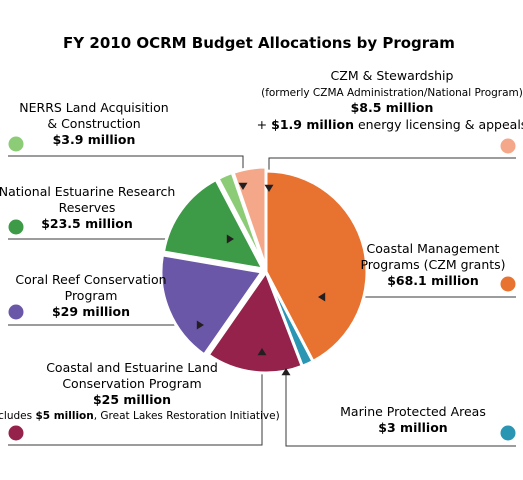  What do you see at coordinates (87, 223) in the screenshot?
I see `amount-label: $23.5 million` at bounding box center [87, 223].